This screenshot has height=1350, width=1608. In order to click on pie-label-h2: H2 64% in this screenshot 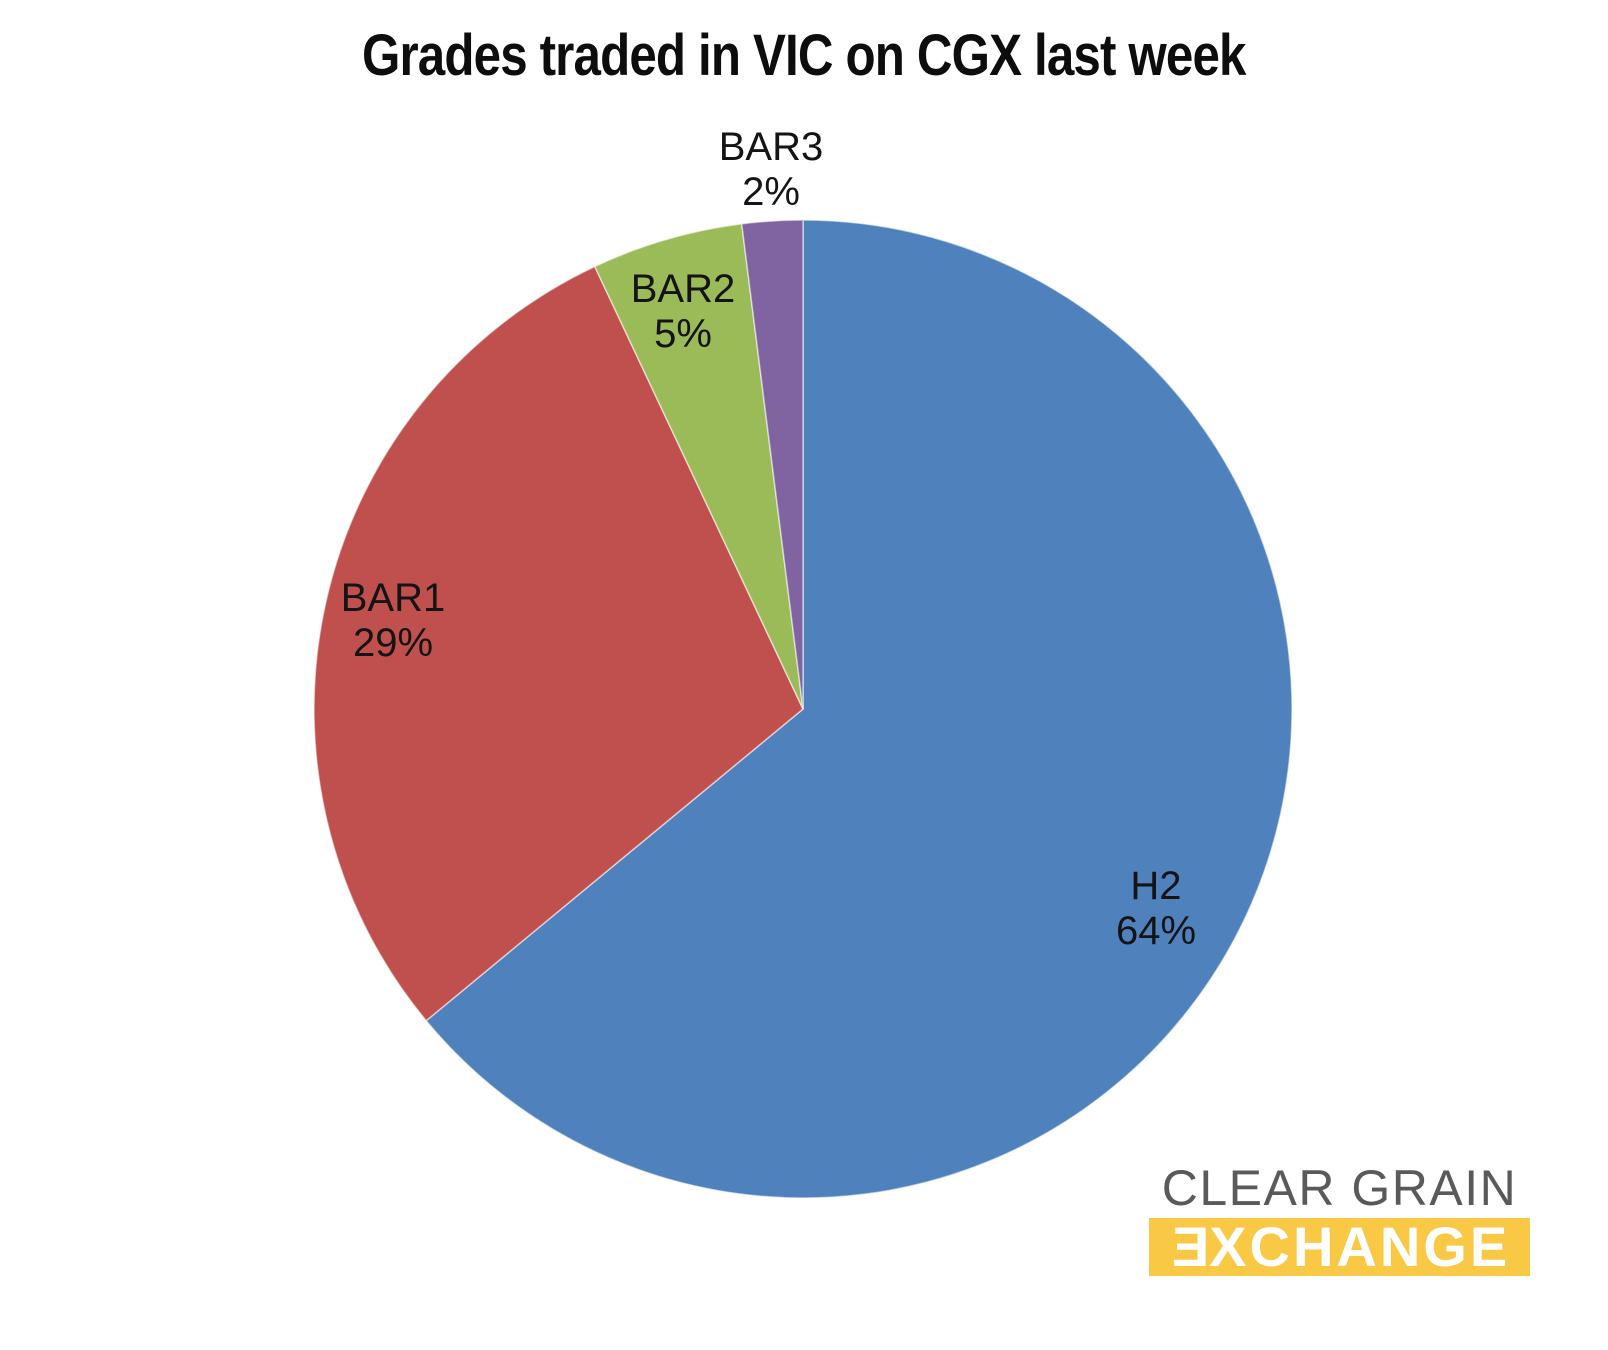, I will do `click(1156, 909)`.